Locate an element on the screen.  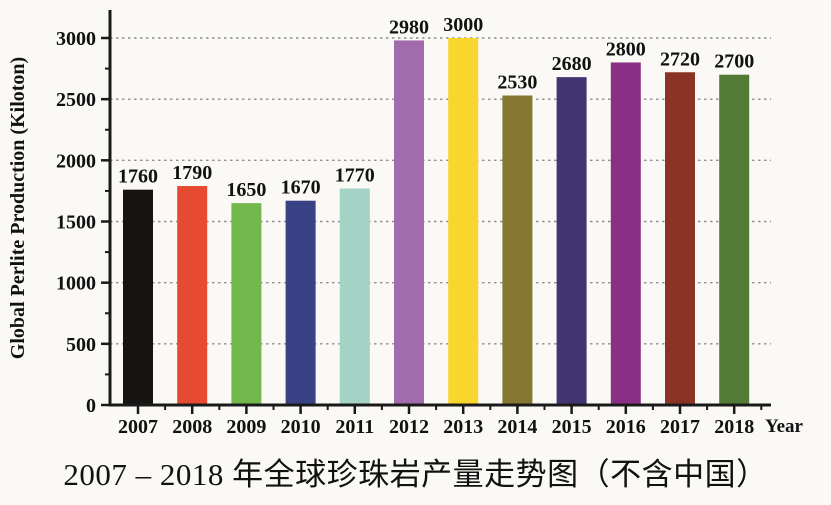
svg-text: 2720 is located at coordinates (680, 59).